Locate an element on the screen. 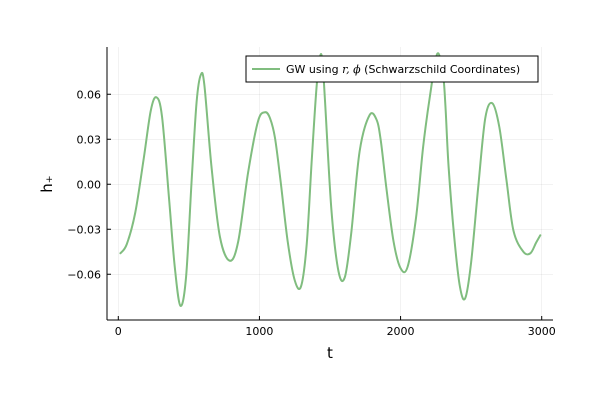  legend-label-suffix: (Schwarzschild Coordinates) is located at coordinates (441, 69).